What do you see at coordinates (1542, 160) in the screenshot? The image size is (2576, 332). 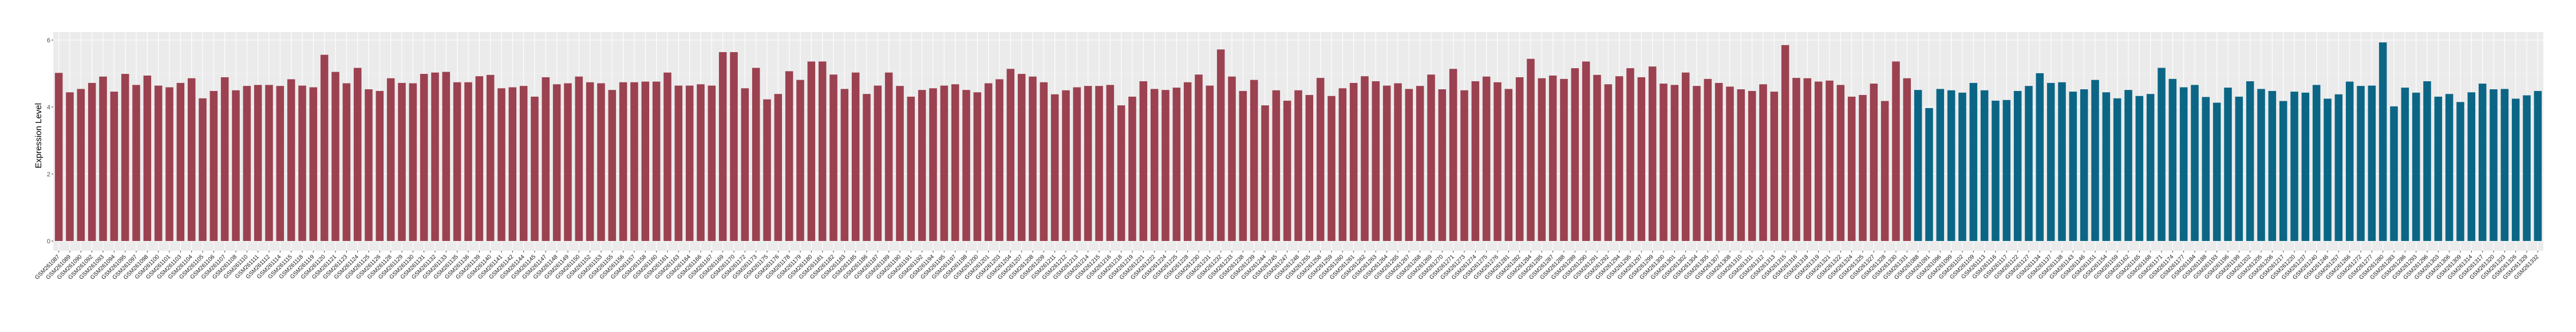 I see `bar-GSM261285` at bounding box center [1542, 160].